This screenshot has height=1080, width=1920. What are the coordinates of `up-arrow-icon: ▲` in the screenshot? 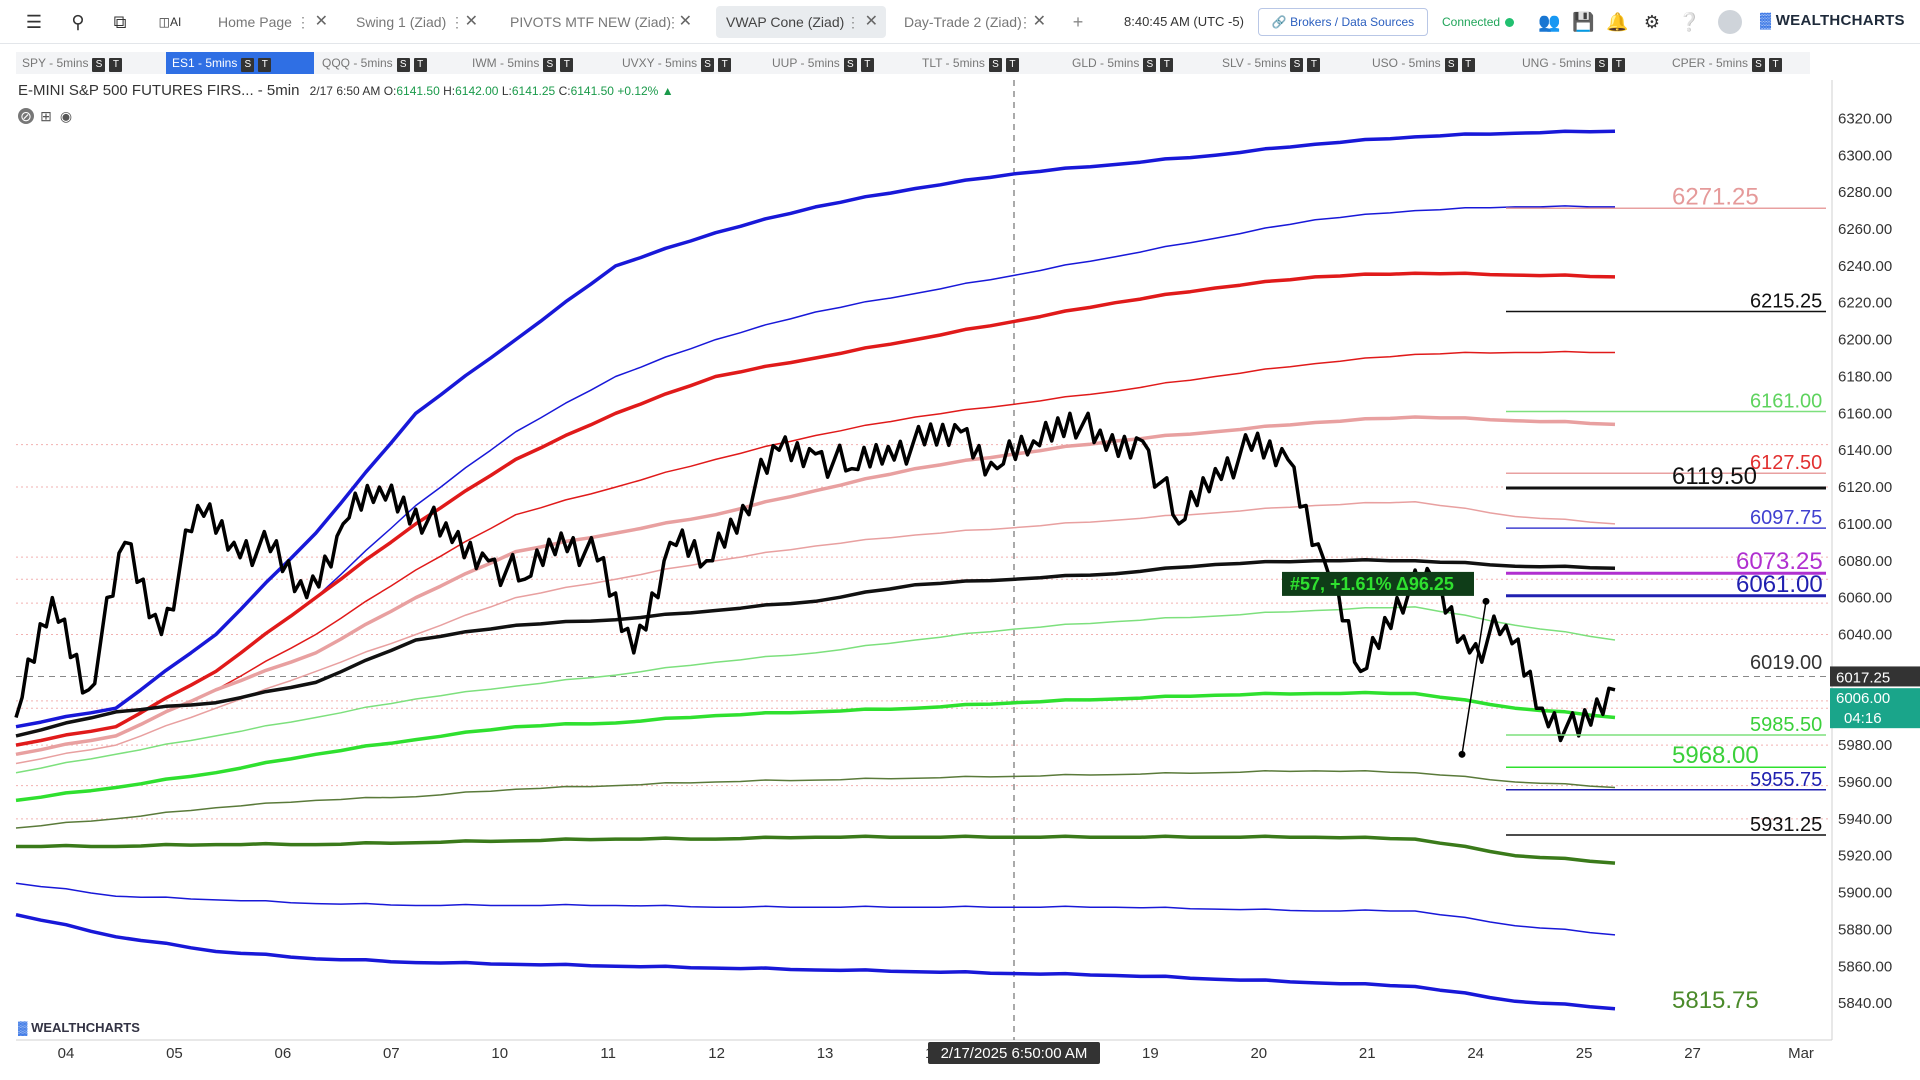 It's located at (666, 91).